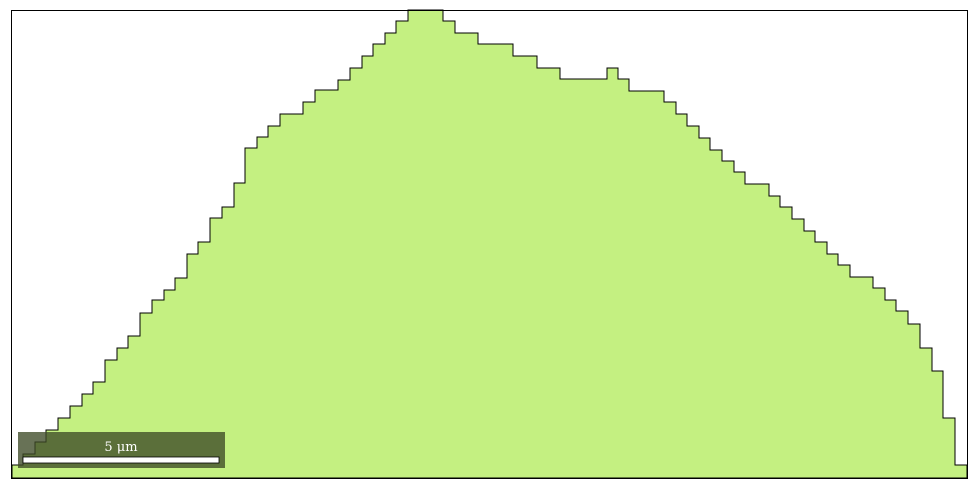 The height and width of the screenshot is (489, 980). I want to click on scale-bar-line, so click(121, 460).